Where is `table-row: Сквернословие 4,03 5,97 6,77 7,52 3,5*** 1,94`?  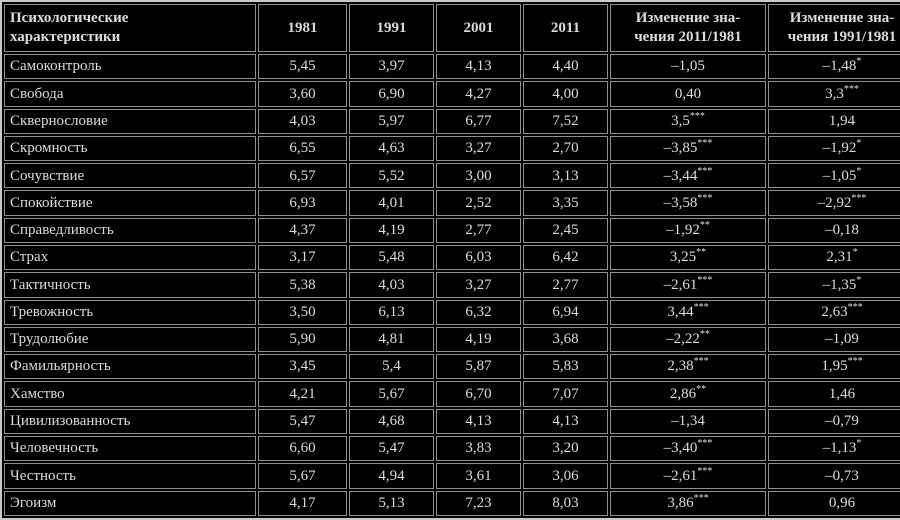 table-row: Сквернословие 4,03 5,97 6,77 7,52 3,5*** 1,94 is located at coordinates (452, 121).